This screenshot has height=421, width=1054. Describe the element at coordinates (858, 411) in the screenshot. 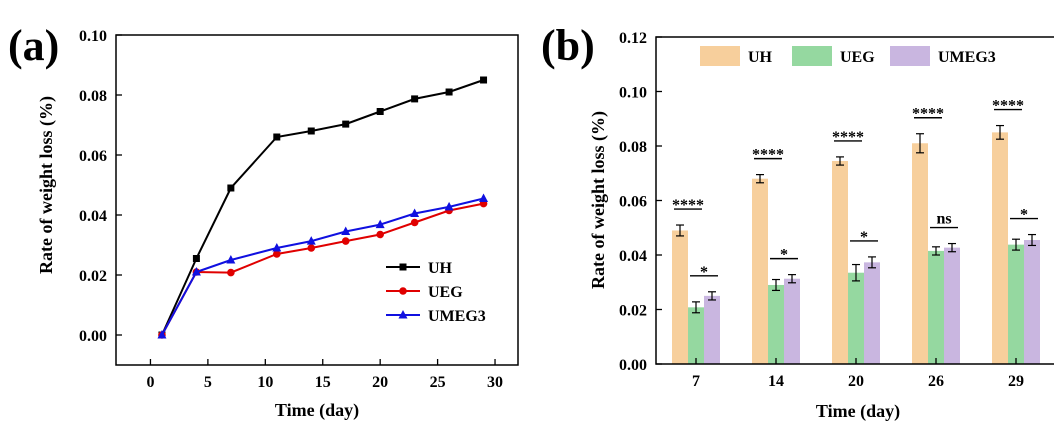

I see `panel-b-xlabel: Time (day)` at that location.